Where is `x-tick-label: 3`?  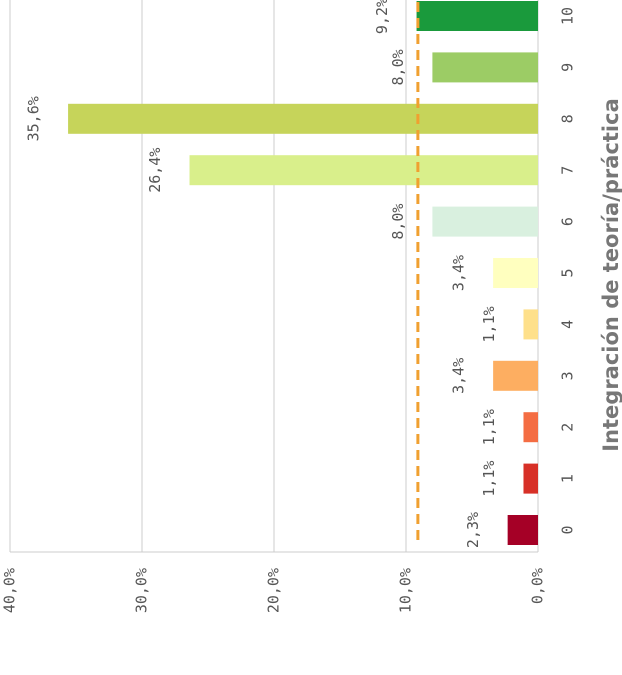
x-tick-label: 3 is located at coordinates (568, 375).